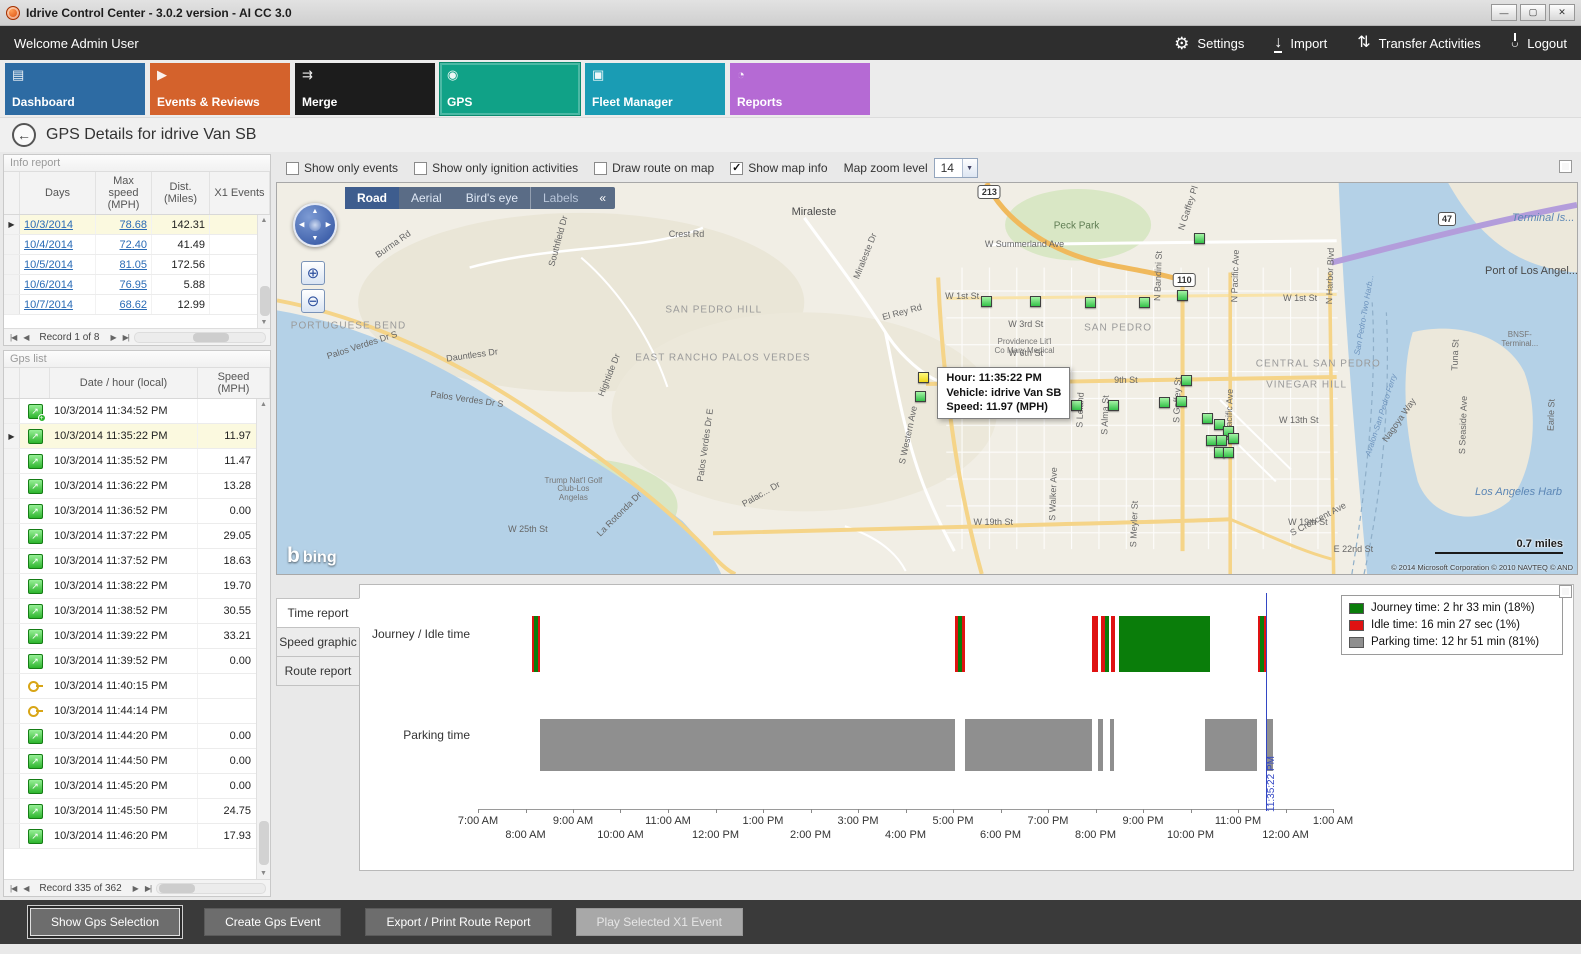 The height and width of the screenshot is (954, 1581). Describe the element at coordinates (220, 89) in the screenshot. I see `nav-tab-events-reviews: ▶ Events & Reviews` at that location.